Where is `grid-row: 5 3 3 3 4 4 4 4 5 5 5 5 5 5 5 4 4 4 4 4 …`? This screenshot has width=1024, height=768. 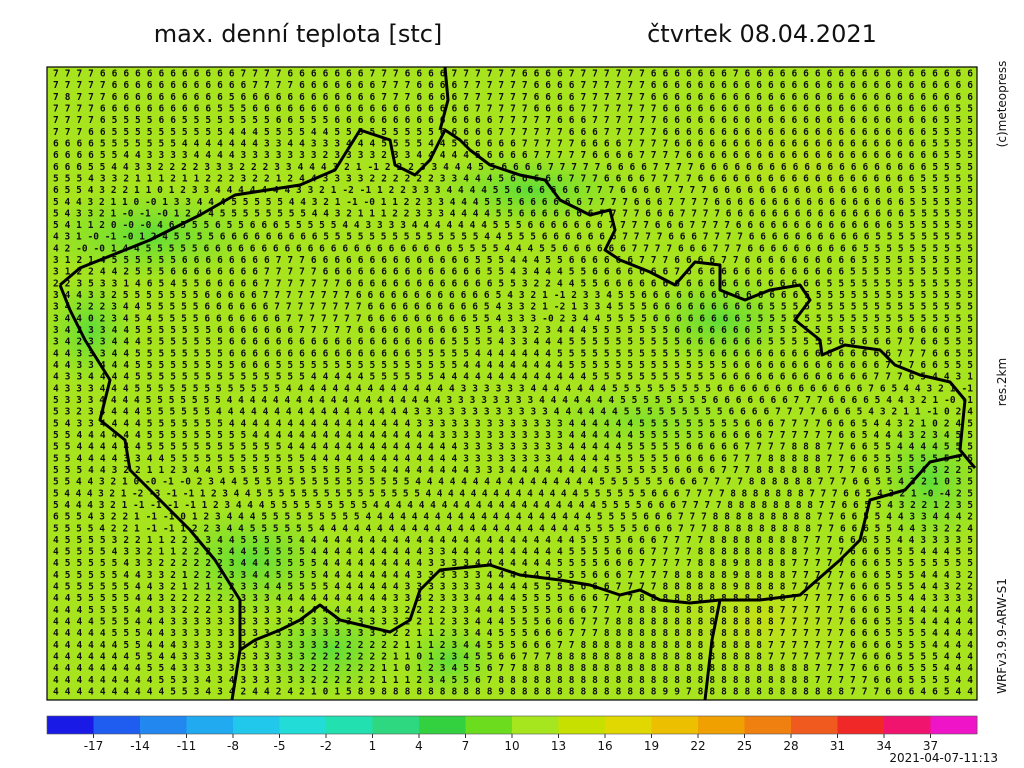
grid-row: 5 3 3 3 4 4 4 4 5 5 5 5 5 5 5 4 4 4 4 4 … is located at coordinates (513, 400).